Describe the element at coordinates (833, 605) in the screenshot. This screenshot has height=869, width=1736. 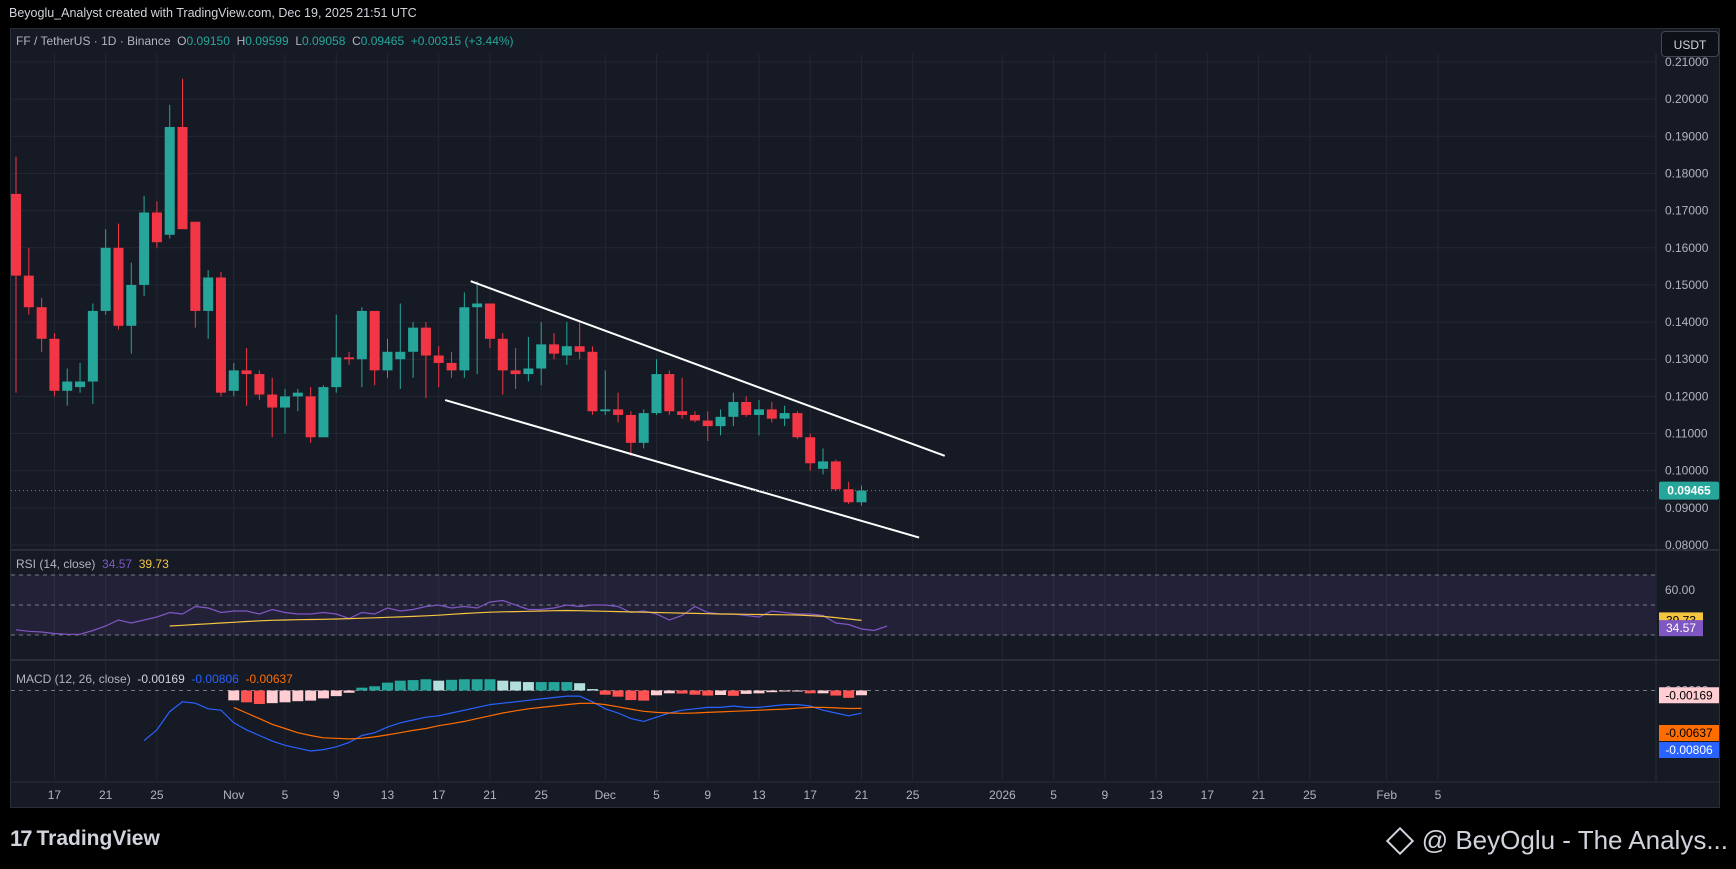
I see `rsi-band-fill` at that location.